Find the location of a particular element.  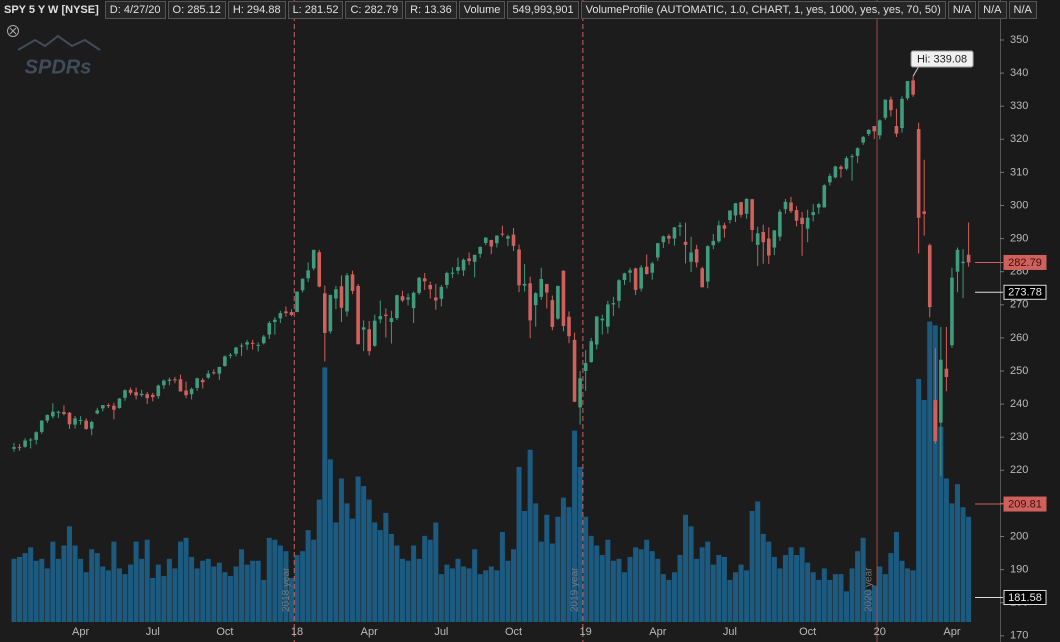

price-marker-label: 282.79 is located at coordinates (1025, 263).